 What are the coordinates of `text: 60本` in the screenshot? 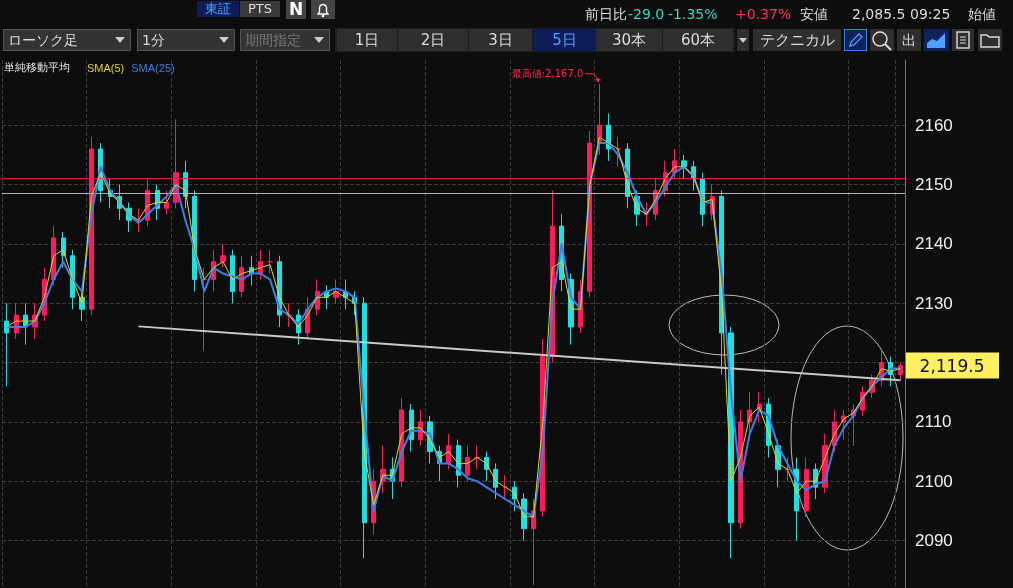 It's located at (698, 40).